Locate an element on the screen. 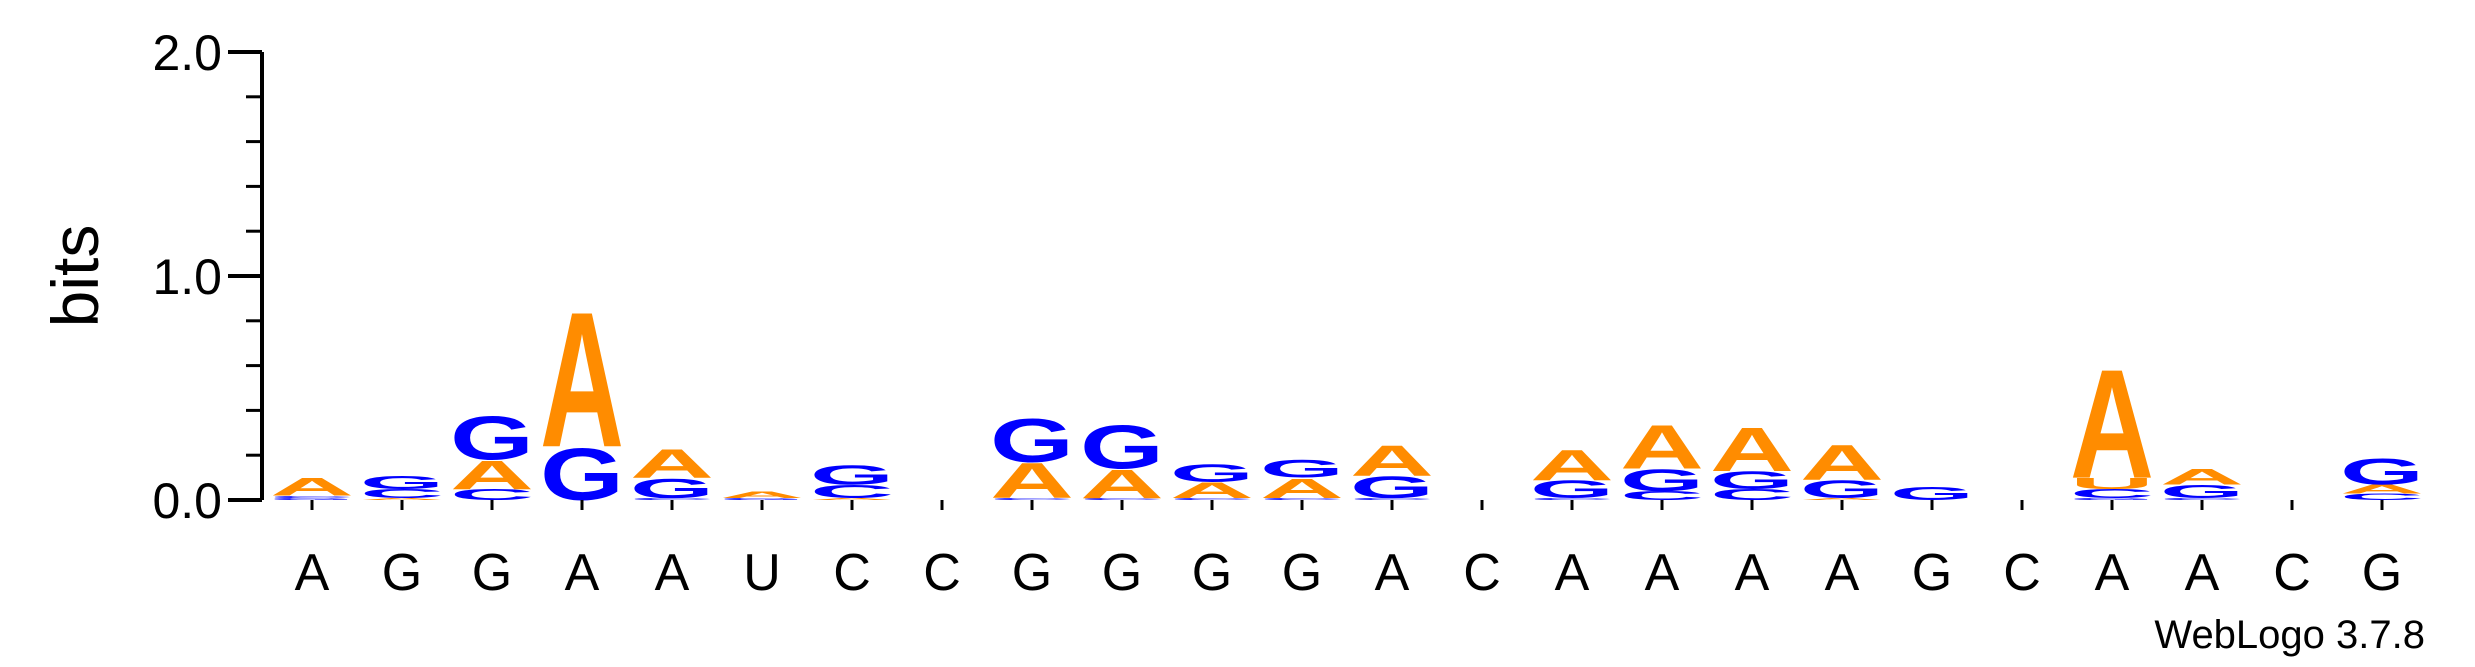 The image size is (2475, 667). position-label: U is located at coordinates (762, 573).